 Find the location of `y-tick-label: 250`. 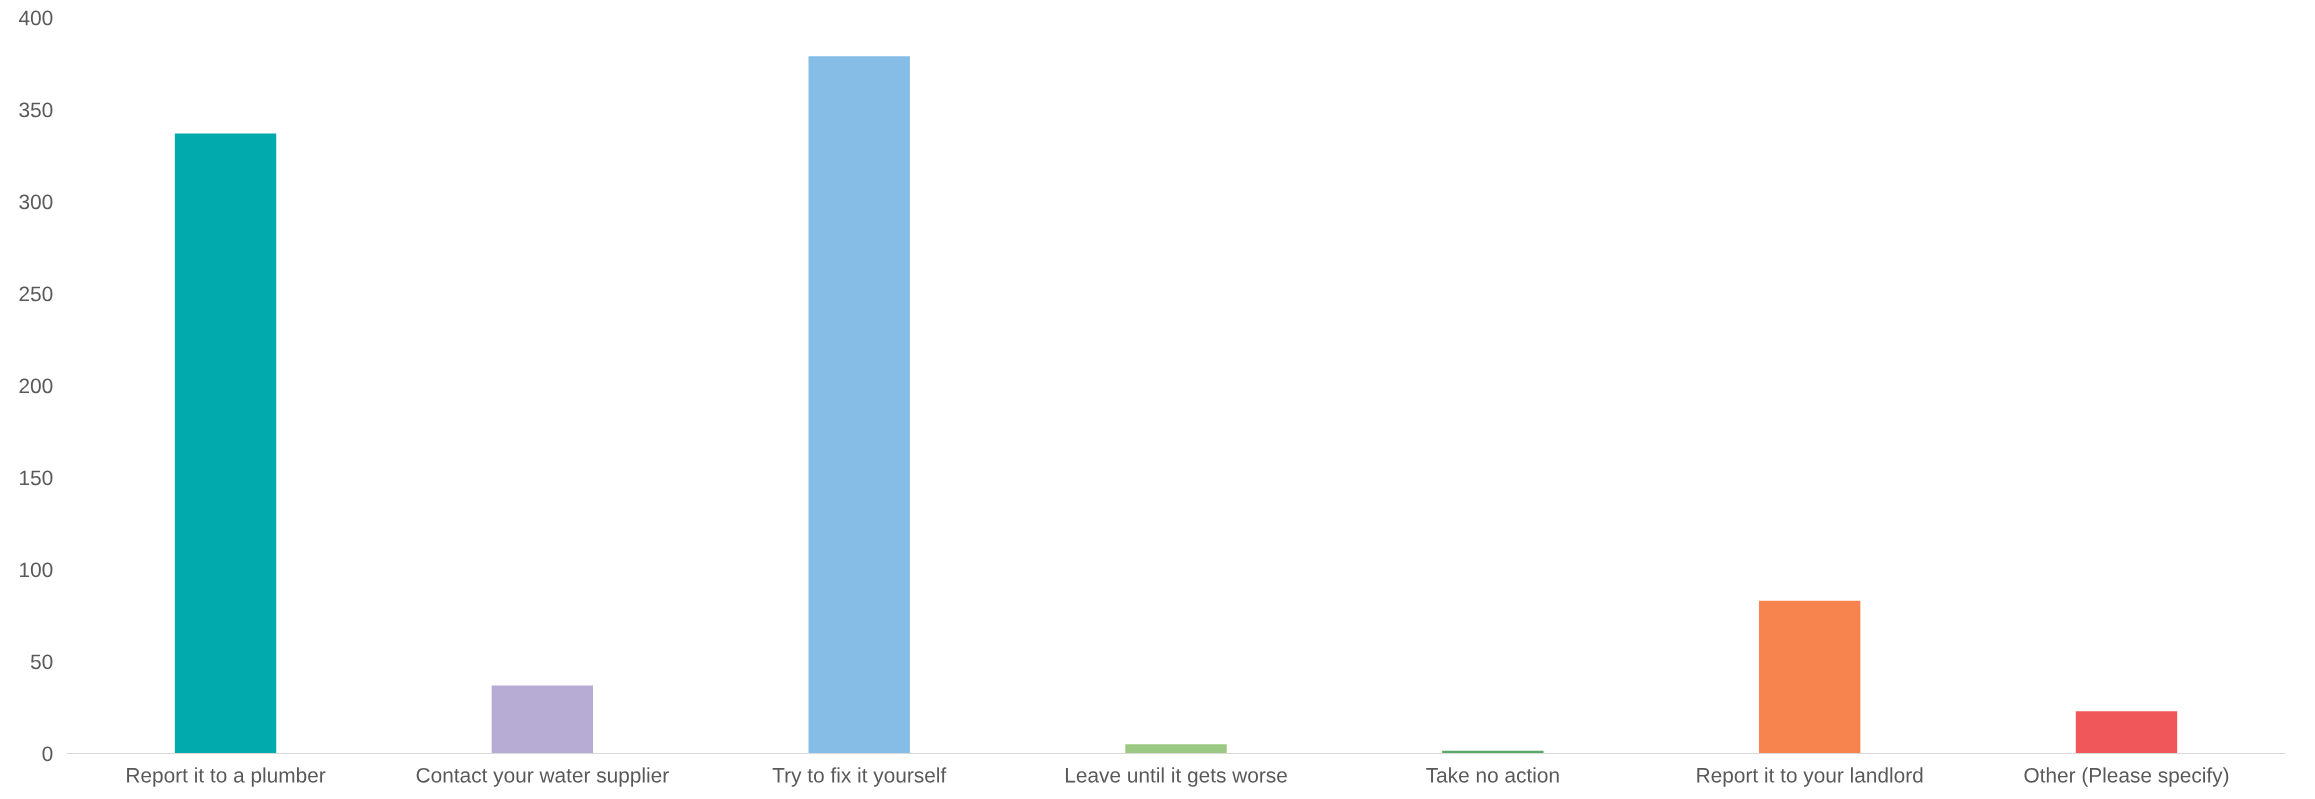

y-tick-label: 250 is located at coordinates (36, 294).